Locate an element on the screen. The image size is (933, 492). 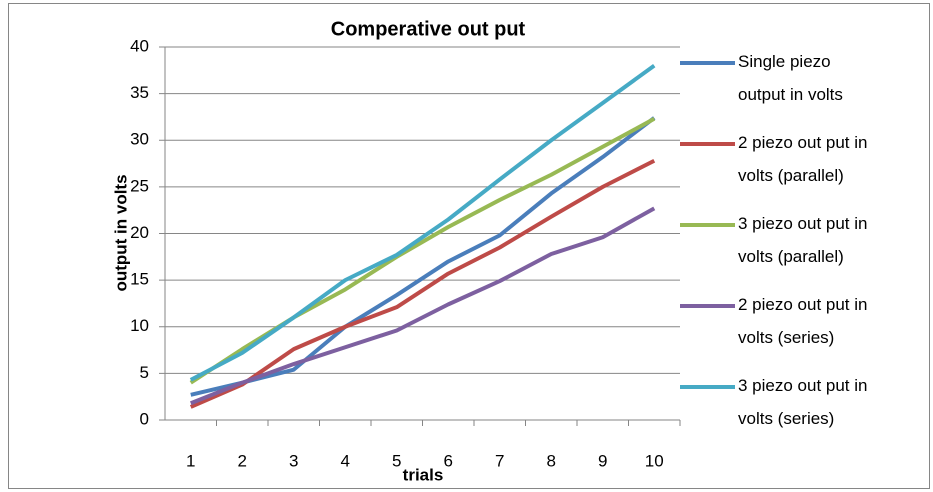
legend-label: Single piezo output in volts is located at coordinates (790, 78).